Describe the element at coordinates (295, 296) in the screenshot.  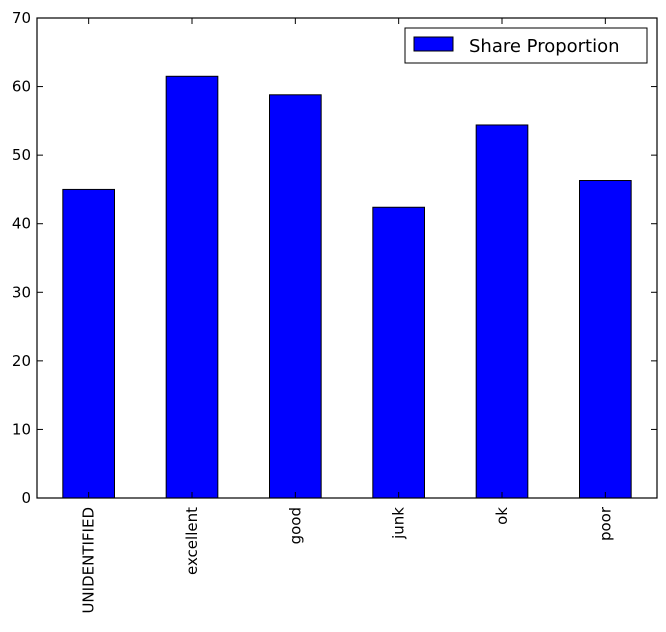
I see `bar-good` at that location.